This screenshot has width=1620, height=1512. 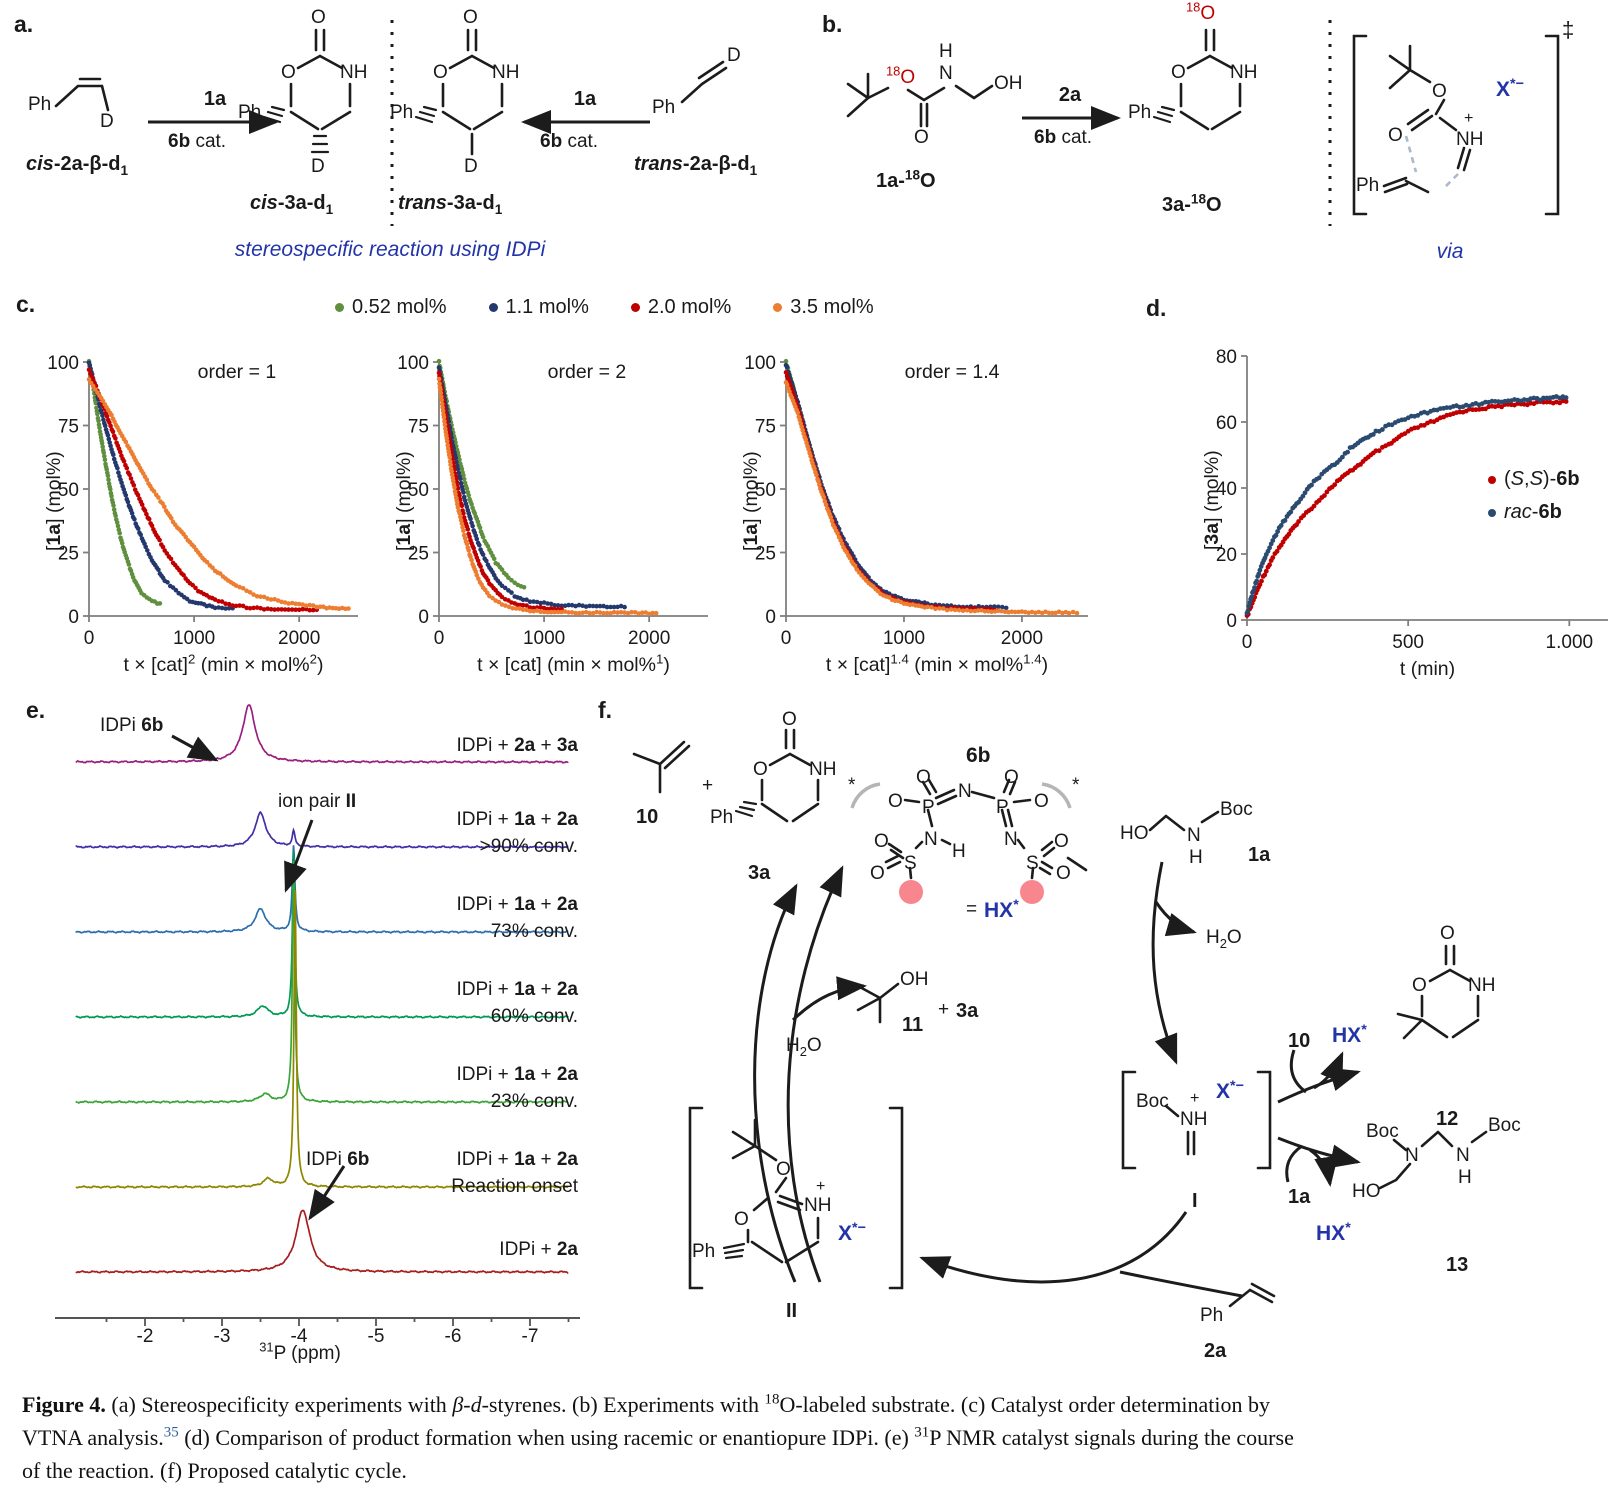 I want to click on svg-text: order = 1, so click(x=237, y=372).